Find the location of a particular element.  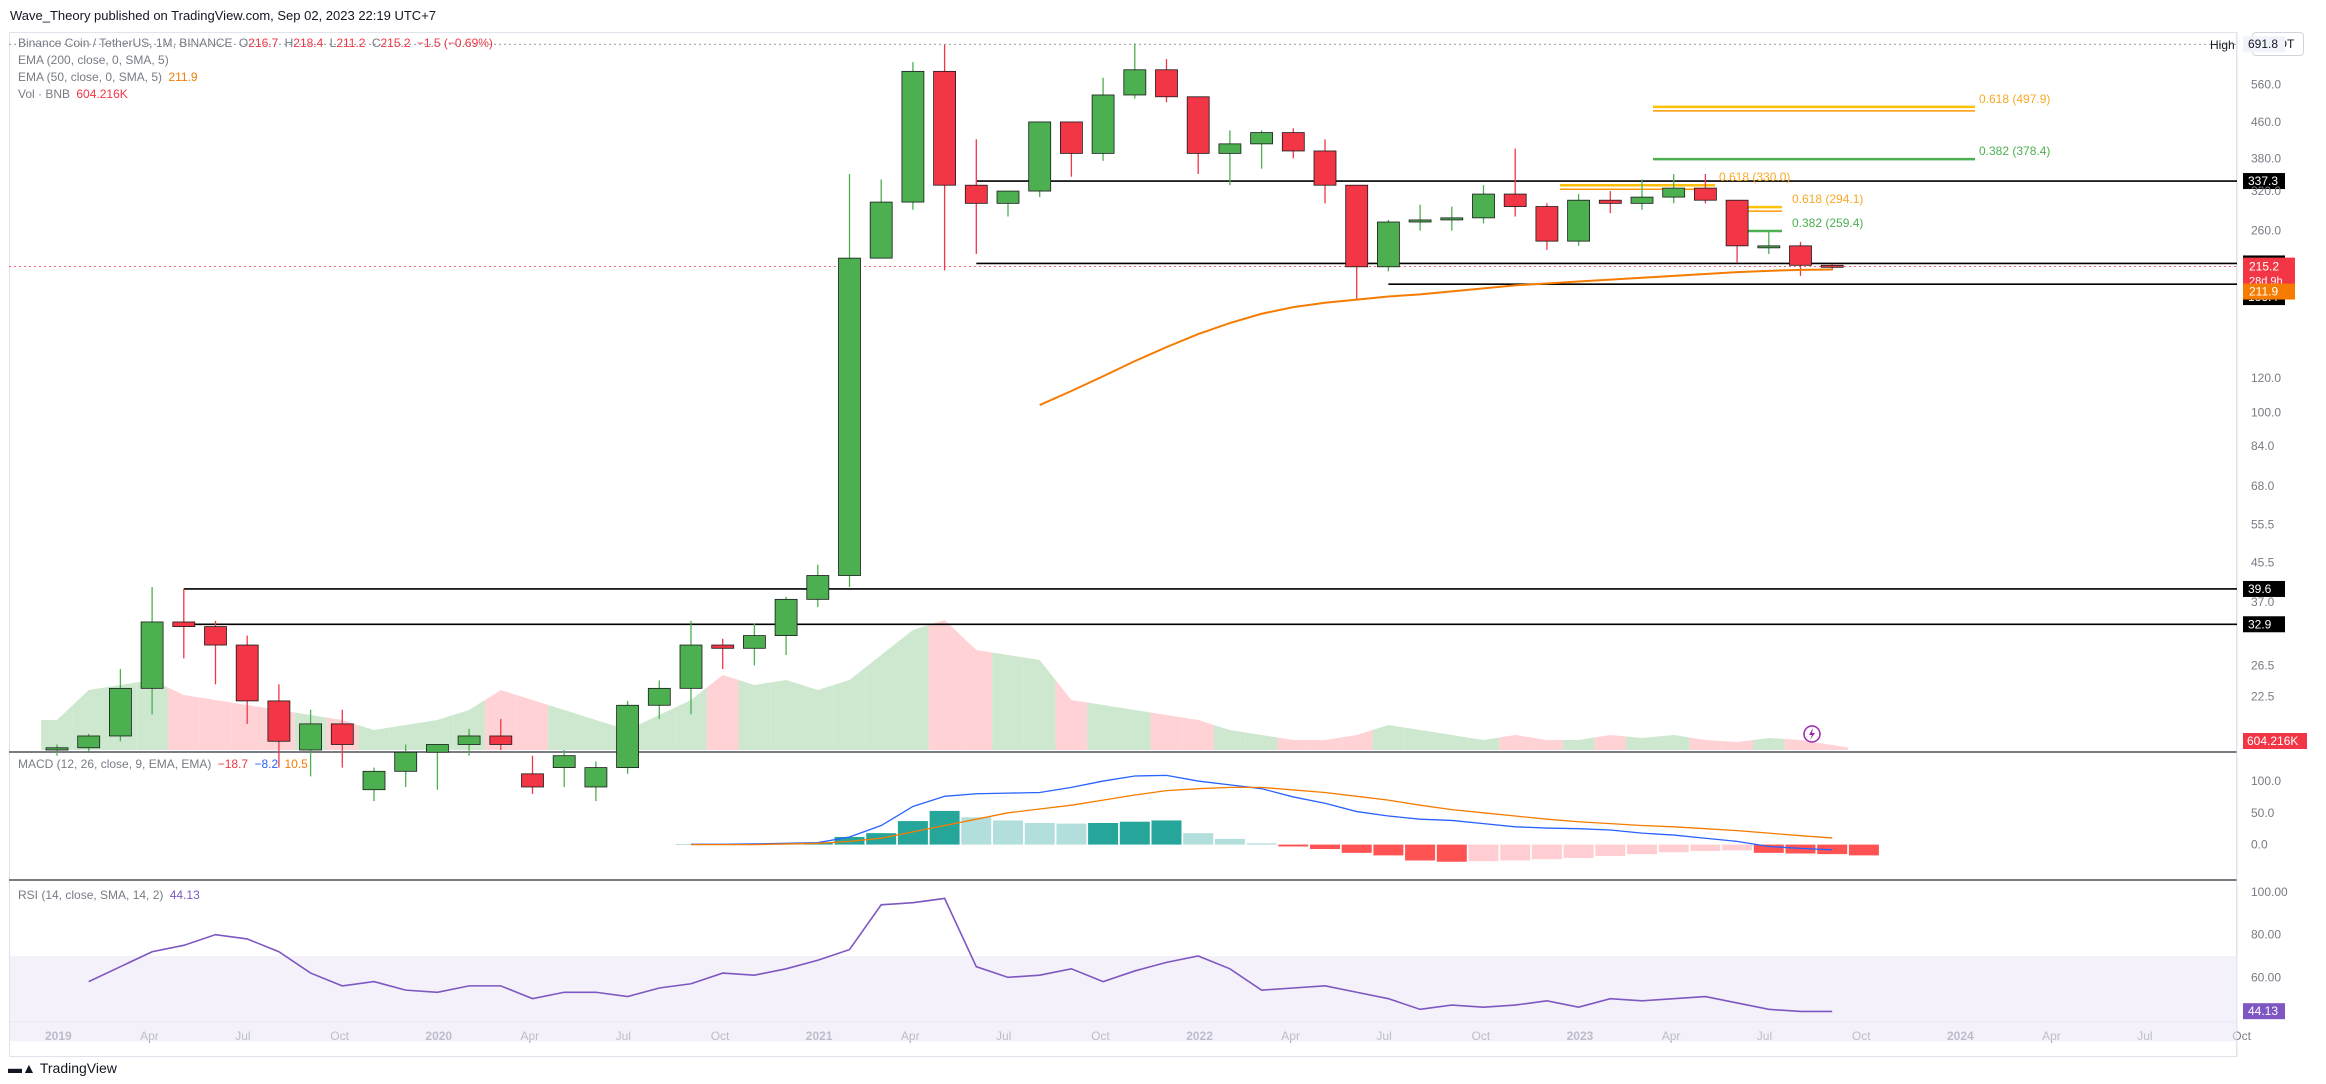

price-axis-tick: 37.0 is located at coordinates (2263, 602).